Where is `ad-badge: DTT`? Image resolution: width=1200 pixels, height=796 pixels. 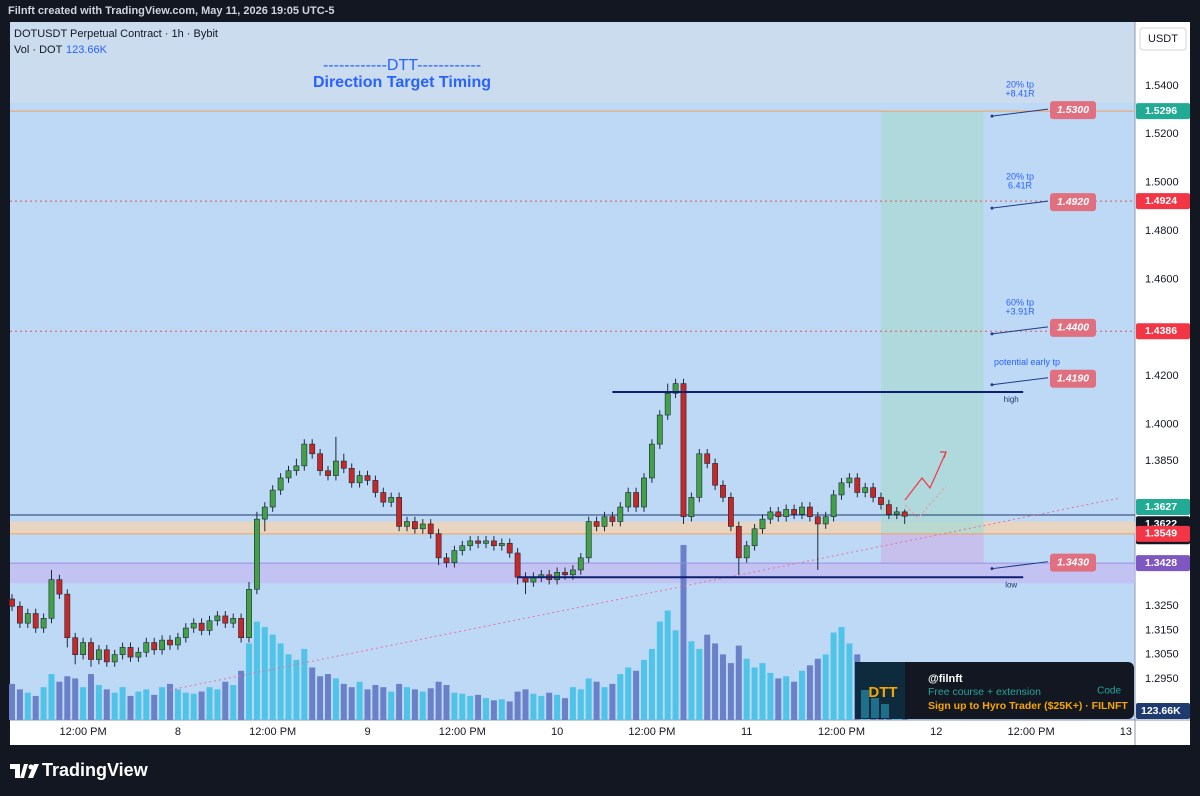 ad-badge: DTT is located at coordinates (882, 692).